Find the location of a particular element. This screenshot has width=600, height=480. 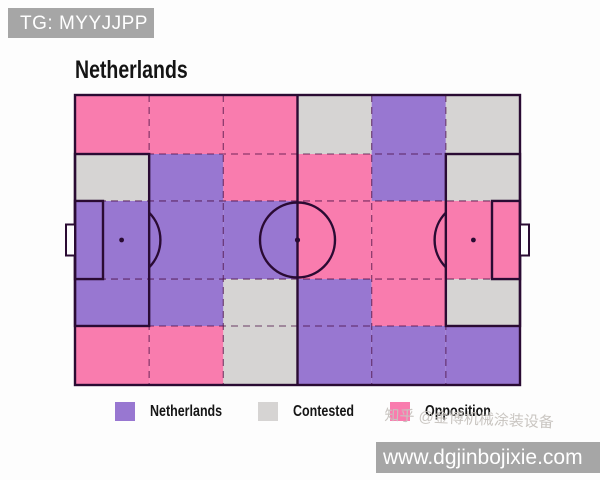

legend-item-opposition: Opposition is located at coordinates (449, 411).